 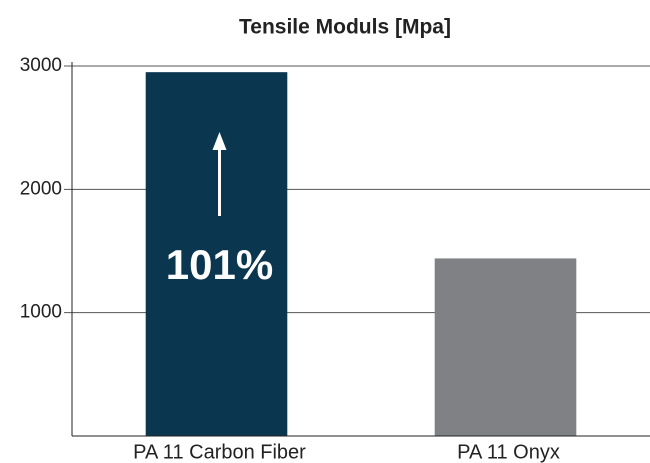 What do you see at coordinates (219, 452) in the screenshot?
I see `x-tick-label: PA 11 Carbon Fiber` at bounding box center [219, 452].